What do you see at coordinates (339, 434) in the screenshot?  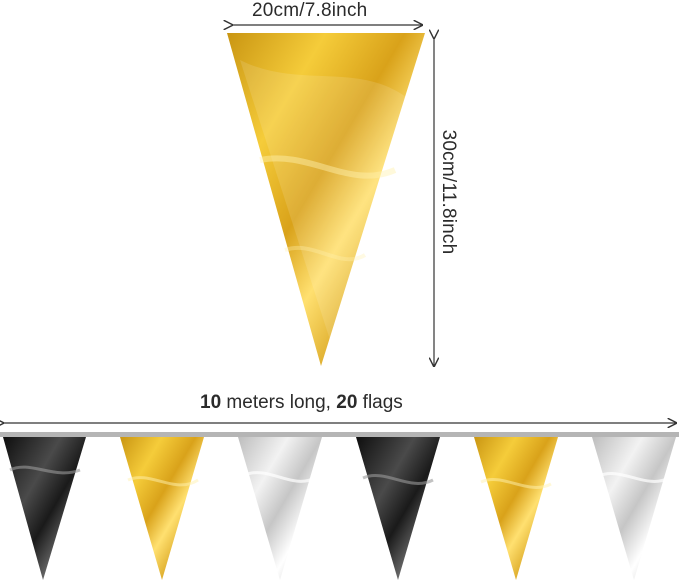 I see `banner-string` at bounding box center [339, 434].